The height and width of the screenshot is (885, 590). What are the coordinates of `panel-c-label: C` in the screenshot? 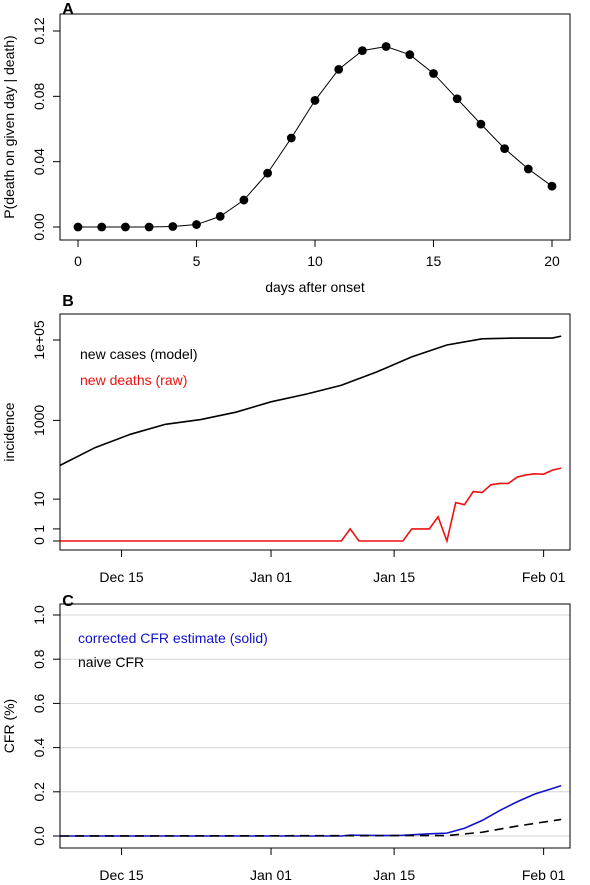 It's located at (68, 601).